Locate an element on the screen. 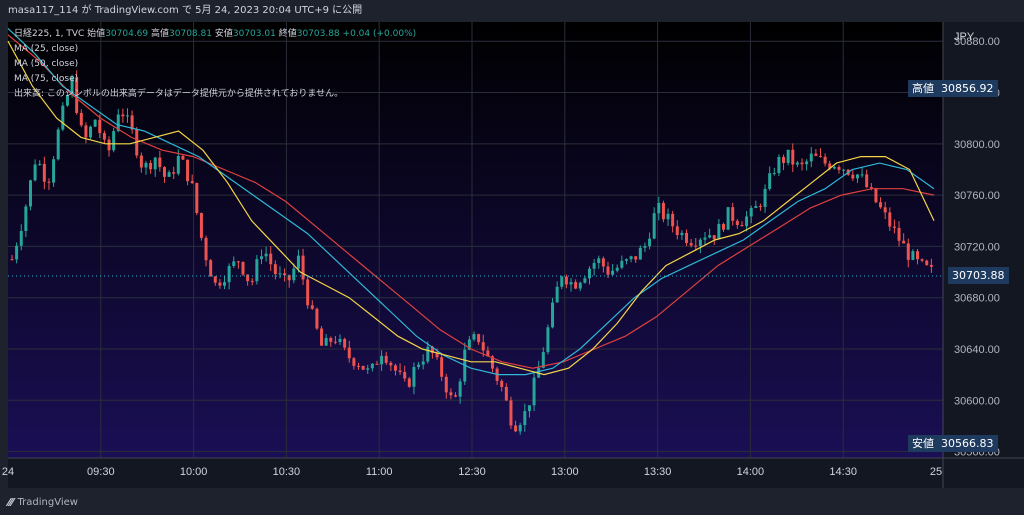 Image resolution: width=1024 pixels, height=515 pixels. brand-label: TradingView is located at coordinates (47, 502).